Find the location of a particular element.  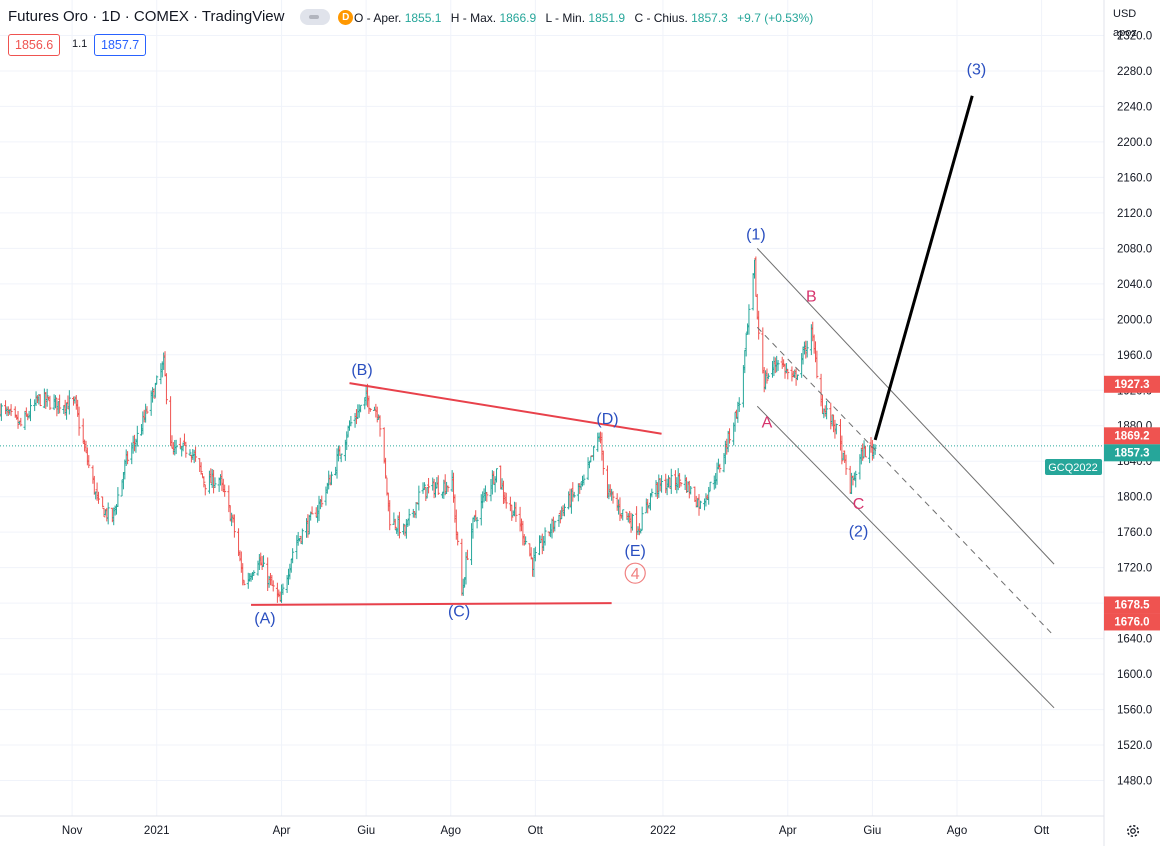

ohlc-open-value: 1855.1 is located at coordinates (423, 18).